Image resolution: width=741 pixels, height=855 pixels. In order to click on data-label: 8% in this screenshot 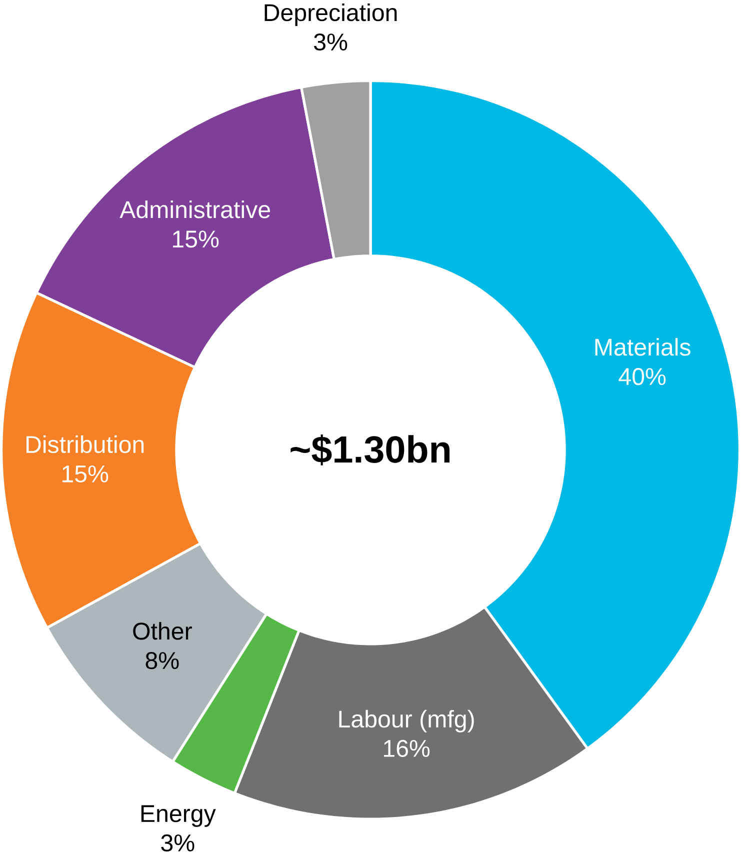, I will do `click(162, 661)`.